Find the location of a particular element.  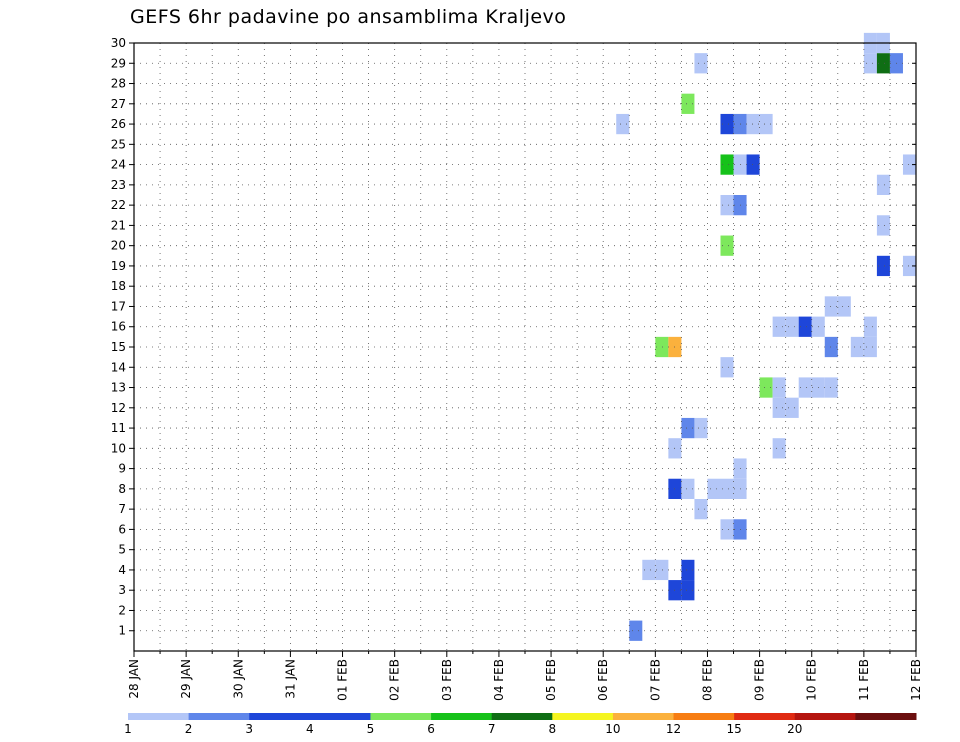

y-tick-label: 6 is located at coordinates (122, 529).